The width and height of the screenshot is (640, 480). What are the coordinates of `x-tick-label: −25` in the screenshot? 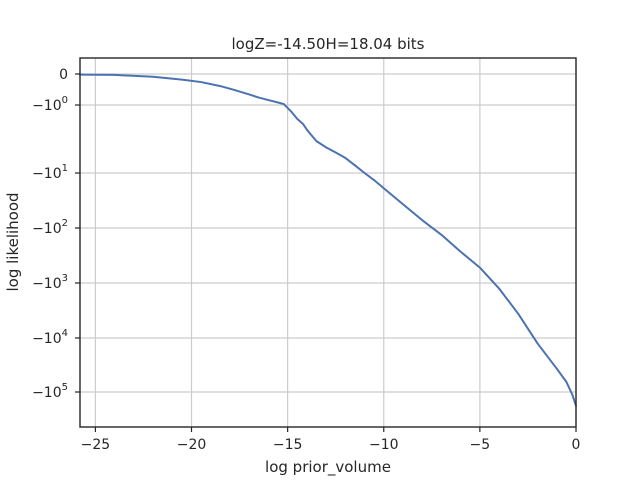 It's located at (96, 445).